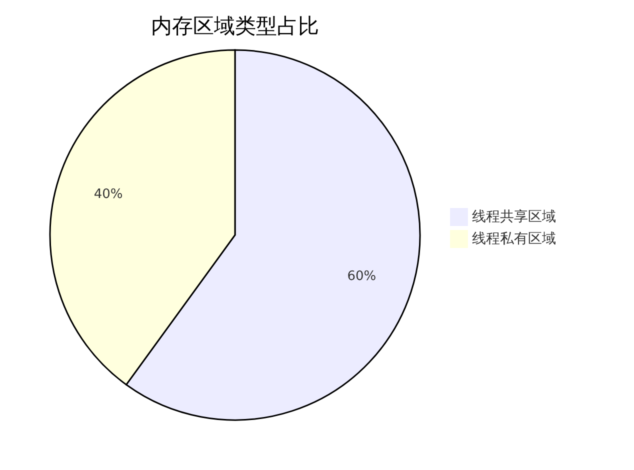 Image resolution: width=634 pixels, height=470 pixels. I want to click on data-label: 40%, so click(108, 194).